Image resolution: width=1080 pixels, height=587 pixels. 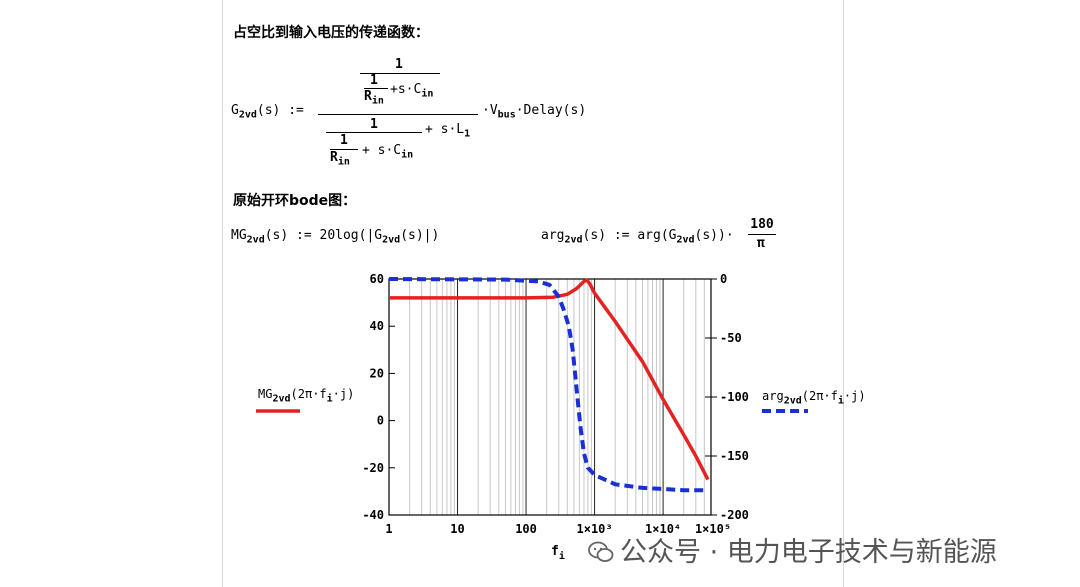 What do you see at coordinates (731, 338) in the screenshot?
I see `y-right-tick-label: -50` at bounding box center [731, 338].